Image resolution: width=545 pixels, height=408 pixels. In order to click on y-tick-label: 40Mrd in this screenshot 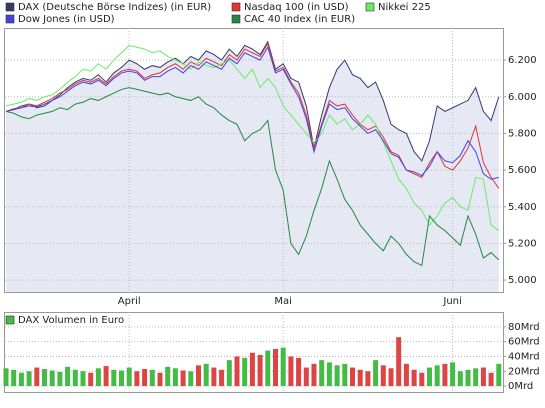, I will do `click(524, 356)`.